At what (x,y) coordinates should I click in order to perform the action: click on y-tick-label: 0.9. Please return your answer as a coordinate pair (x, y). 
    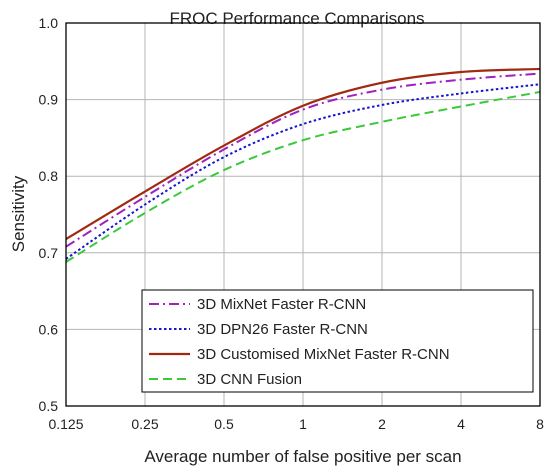
    Looking at the image, I should click on (49, 100).